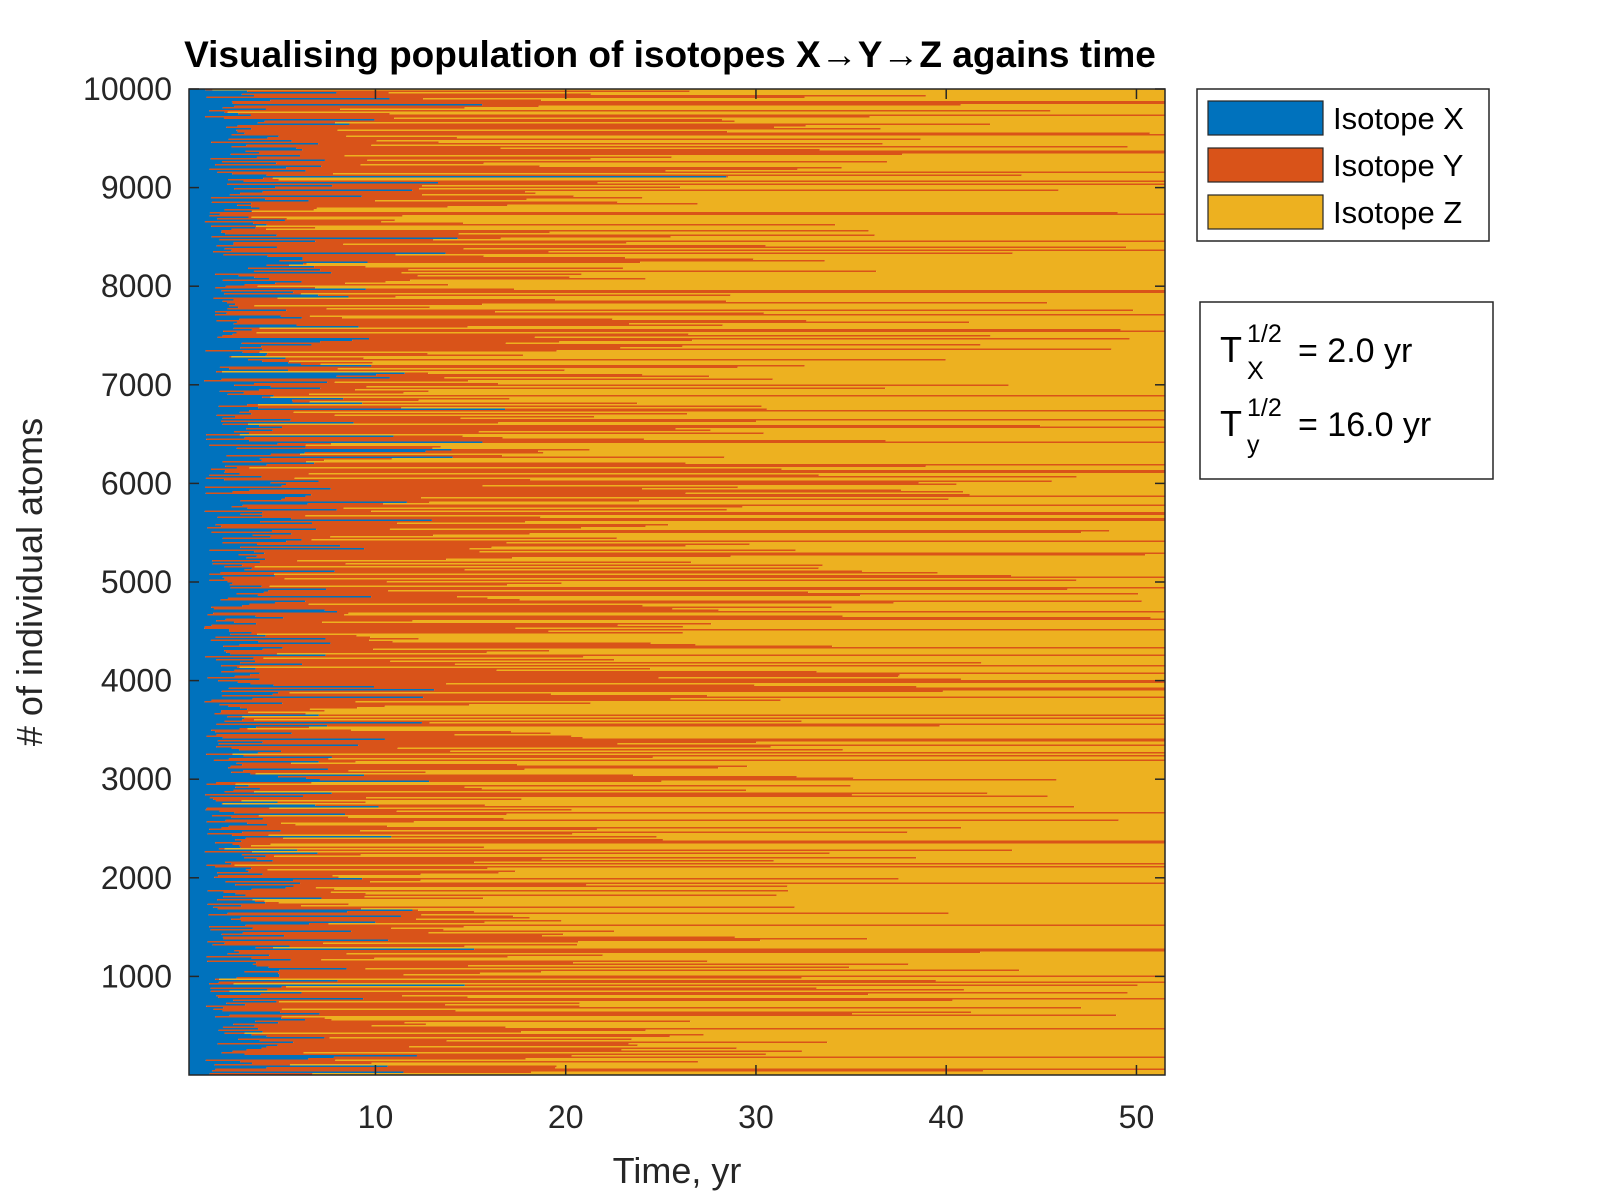 Image resolution: width=1600 pixels, height=1200 pixels. Describe the element at coordinates (136, 681) in the screenshot. I see `y-tick-label: 4000` at that location.